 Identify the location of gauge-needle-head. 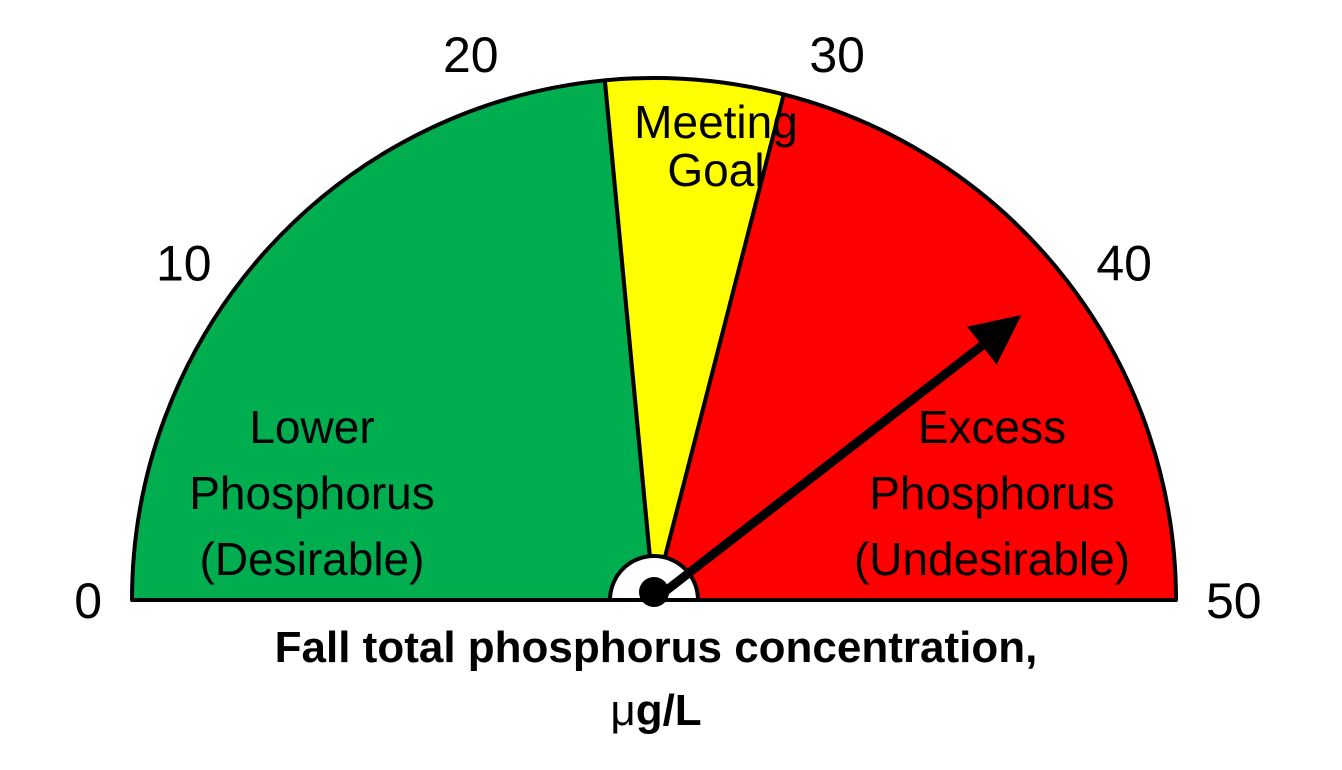
(994, 339).